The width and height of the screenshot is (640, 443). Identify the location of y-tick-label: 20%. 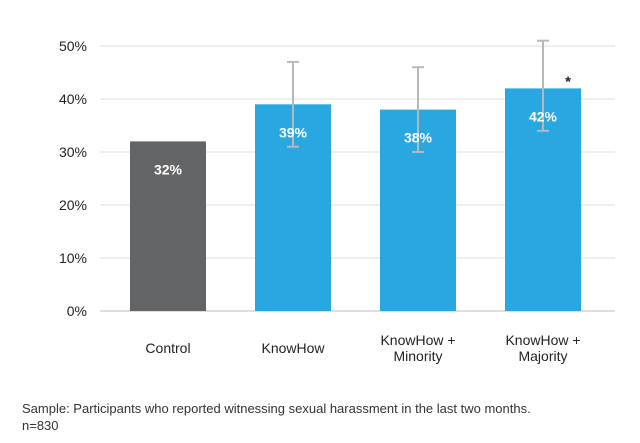
(73, 205).